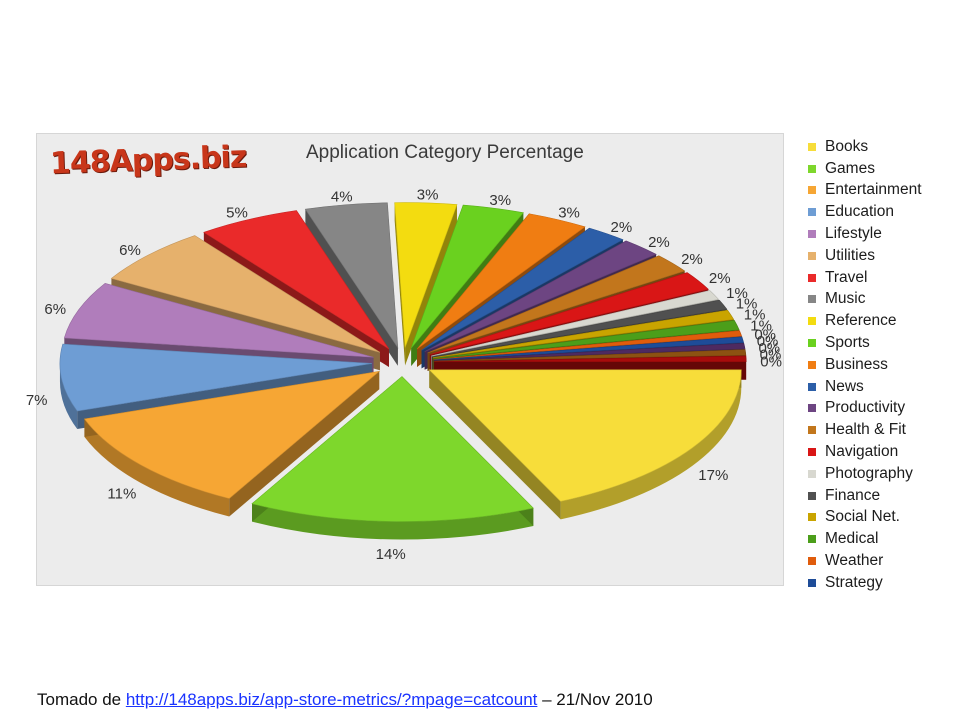  I want to click on legend-label: Games, so click(850, 168).